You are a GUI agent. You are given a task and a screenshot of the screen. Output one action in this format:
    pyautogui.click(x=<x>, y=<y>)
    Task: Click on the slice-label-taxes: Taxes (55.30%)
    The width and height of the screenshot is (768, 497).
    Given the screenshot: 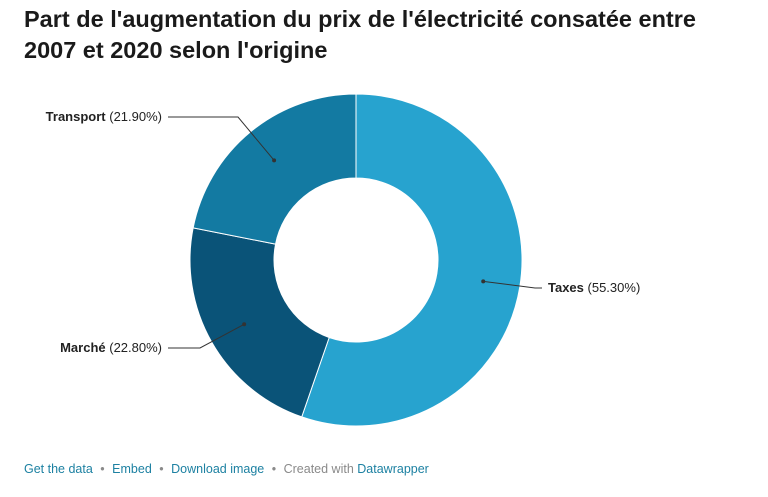 What is the action you would take?
    pyautogui.click(x=594, y=287)
    